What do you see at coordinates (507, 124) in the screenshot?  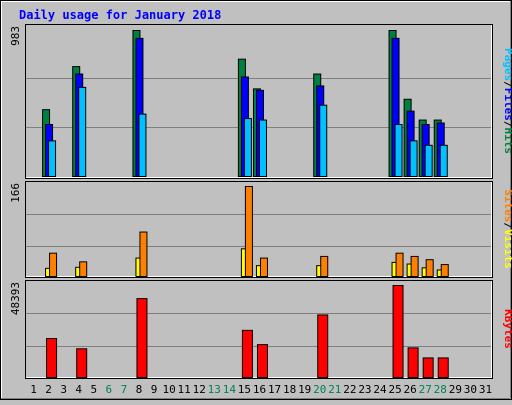 I see `legend-item-hits-3: /` at bounding box center [507, 124].